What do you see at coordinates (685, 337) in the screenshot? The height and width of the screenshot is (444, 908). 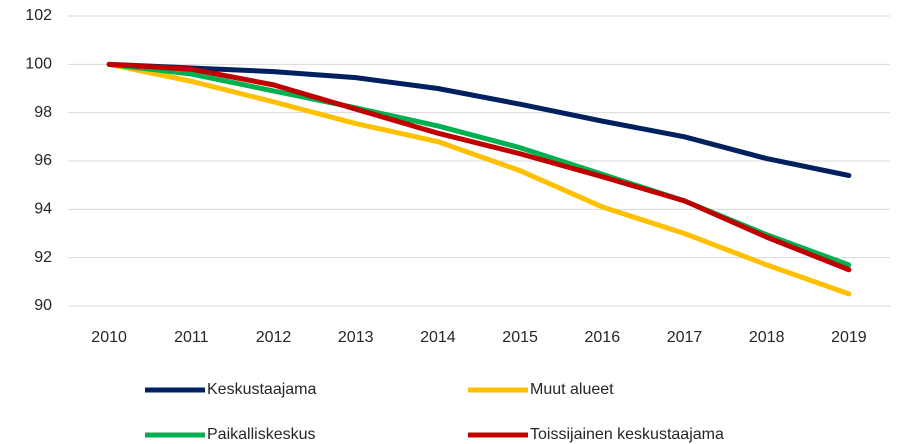 I see `x-tick-label: 2017` at bounding box center [685, 337].